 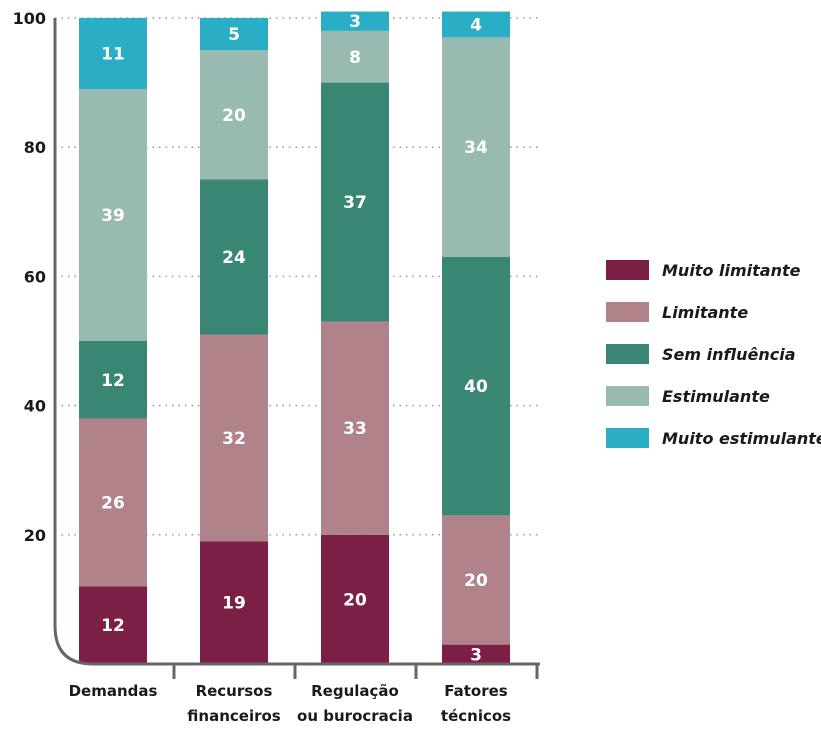 I want to click on x-tick-label: Regulação, so click(x=355, y=691).